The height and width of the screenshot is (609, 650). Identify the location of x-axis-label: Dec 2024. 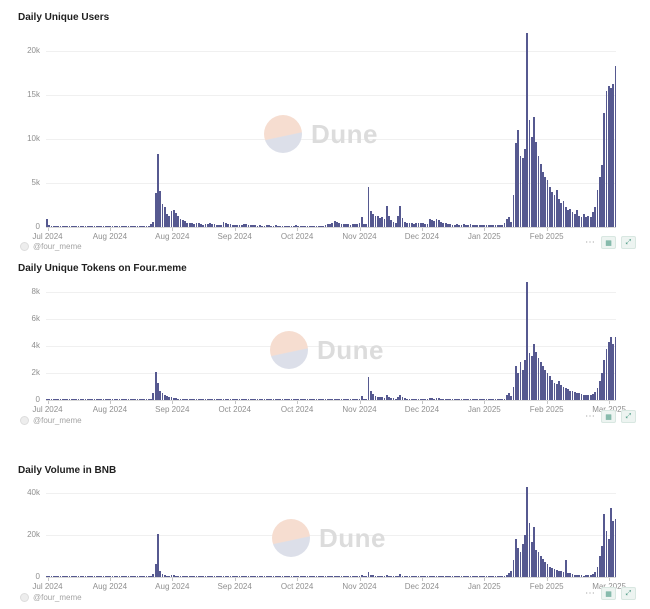
(422, 586).